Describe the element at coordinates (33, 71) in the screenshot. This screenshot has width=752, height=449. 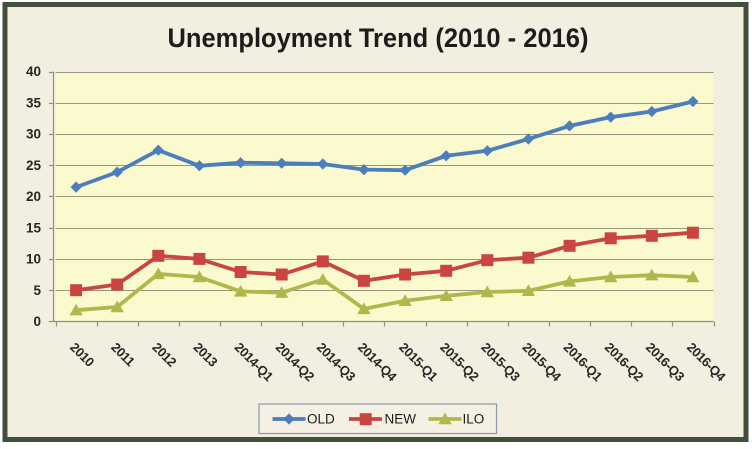
I see `svg-text: 40` at that location.